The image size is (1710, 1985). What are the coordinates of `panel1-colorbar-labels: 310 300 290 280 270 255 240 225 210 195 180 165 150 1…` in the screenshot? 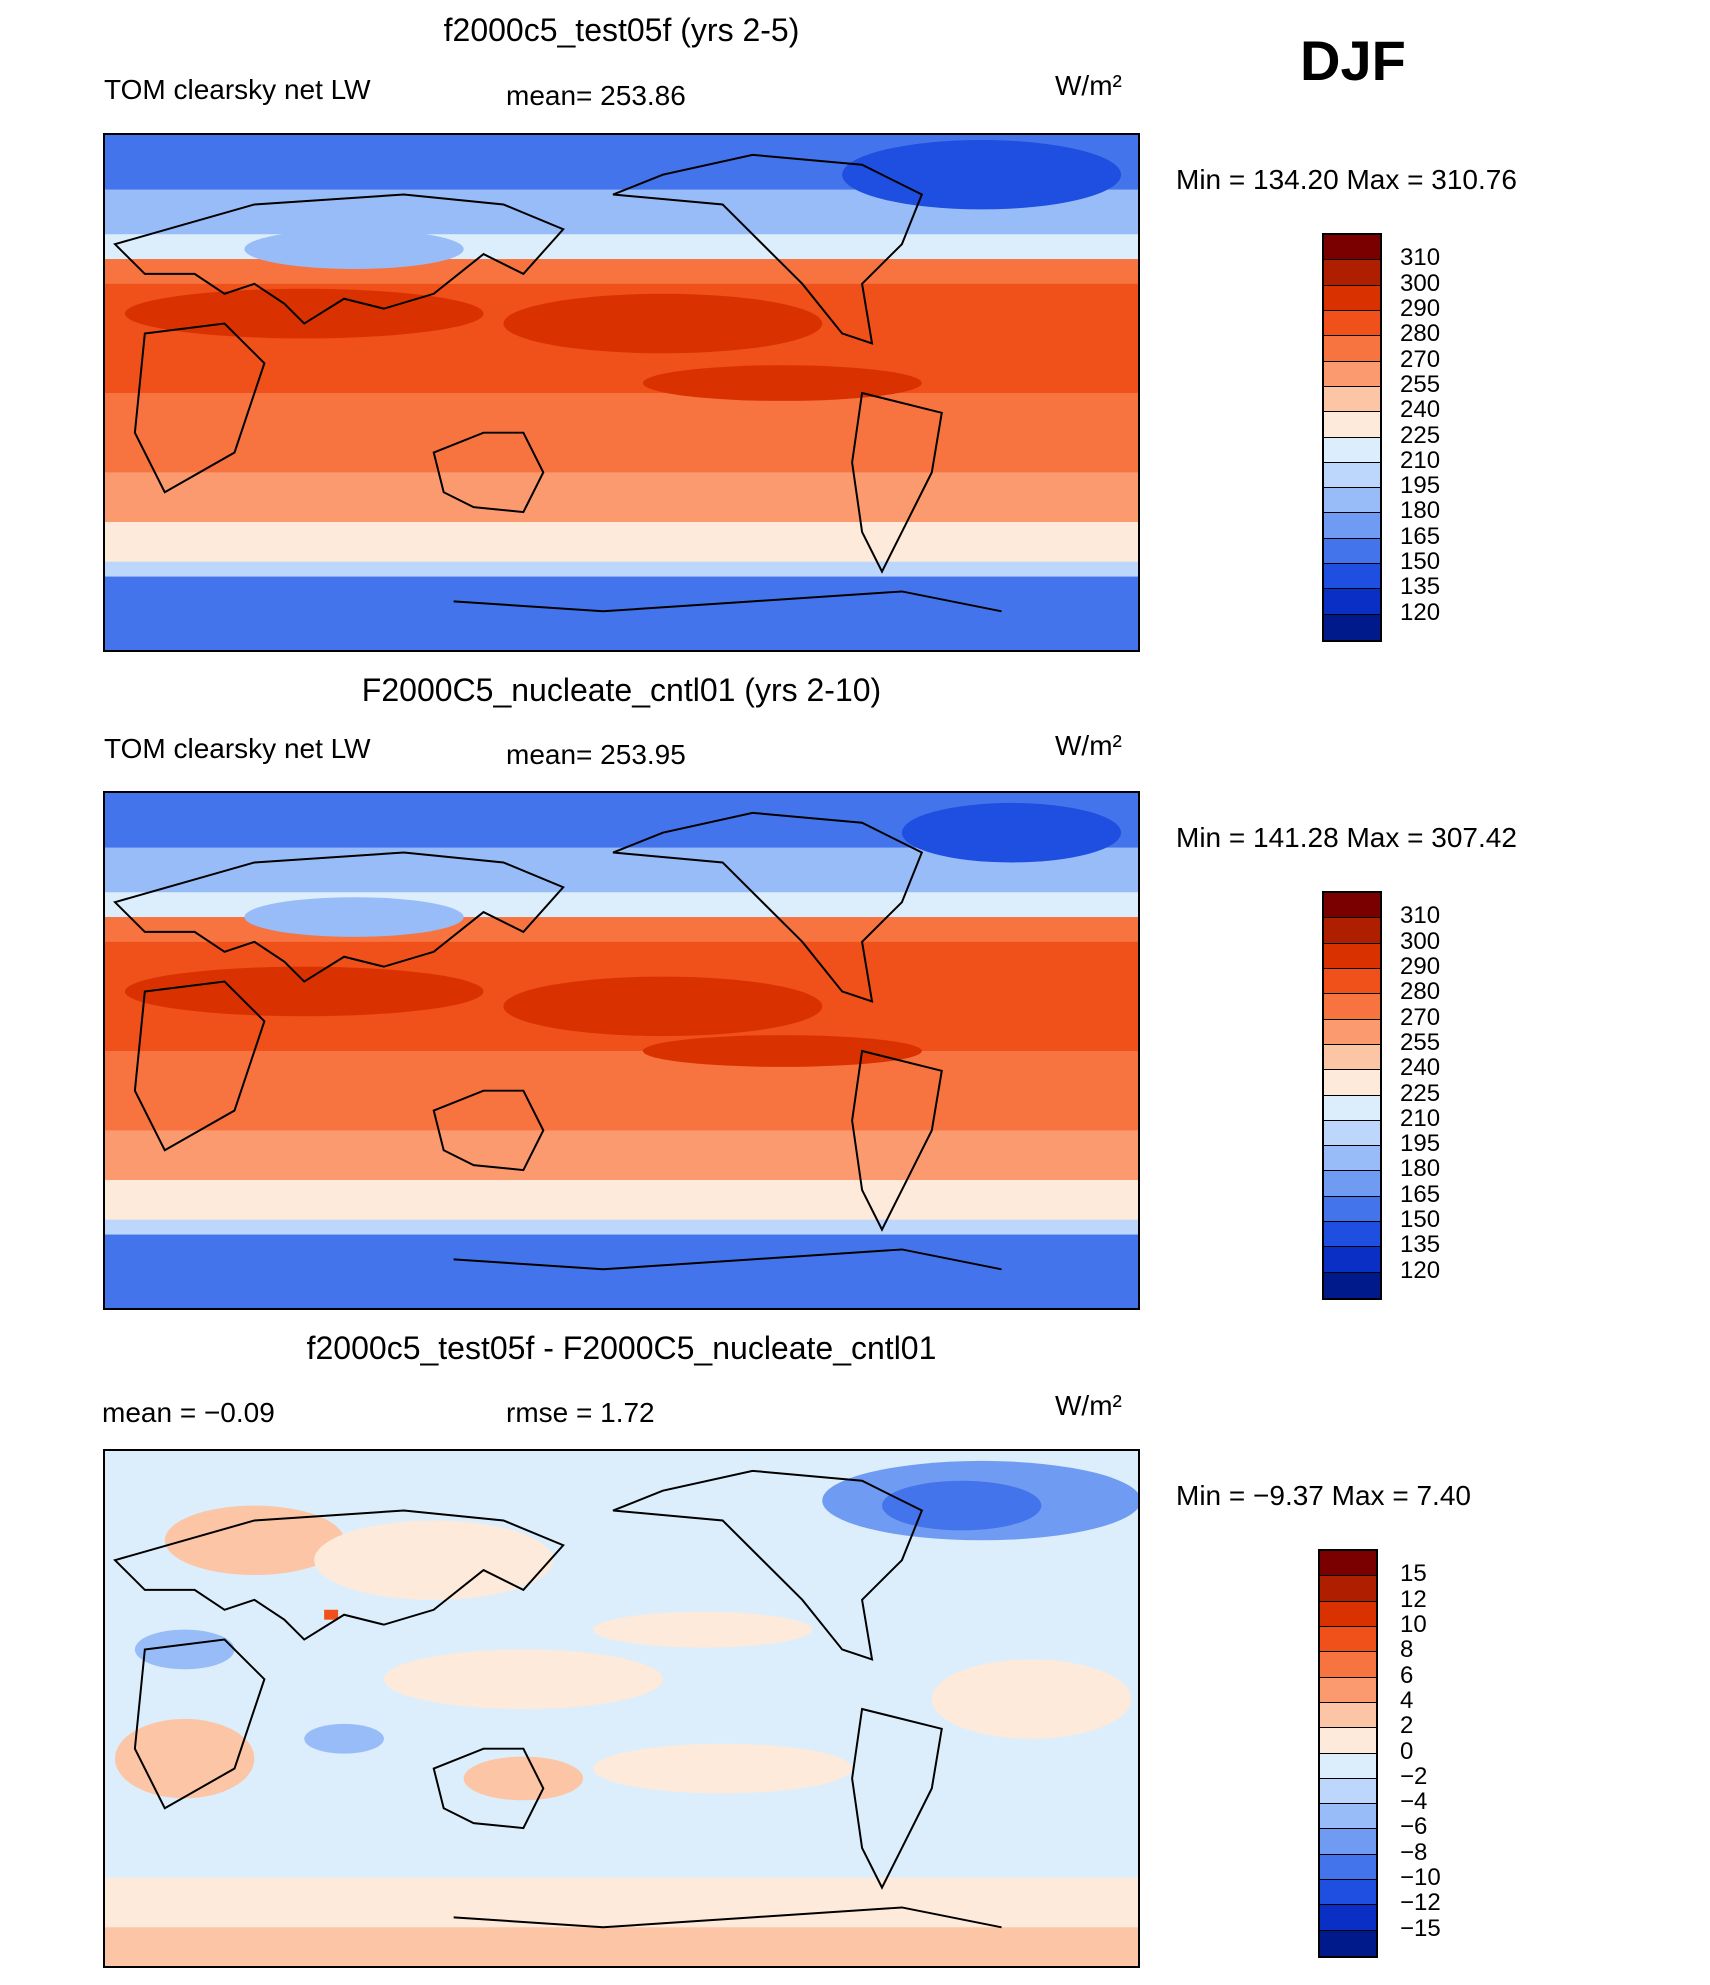 It's located at (1440, 437).